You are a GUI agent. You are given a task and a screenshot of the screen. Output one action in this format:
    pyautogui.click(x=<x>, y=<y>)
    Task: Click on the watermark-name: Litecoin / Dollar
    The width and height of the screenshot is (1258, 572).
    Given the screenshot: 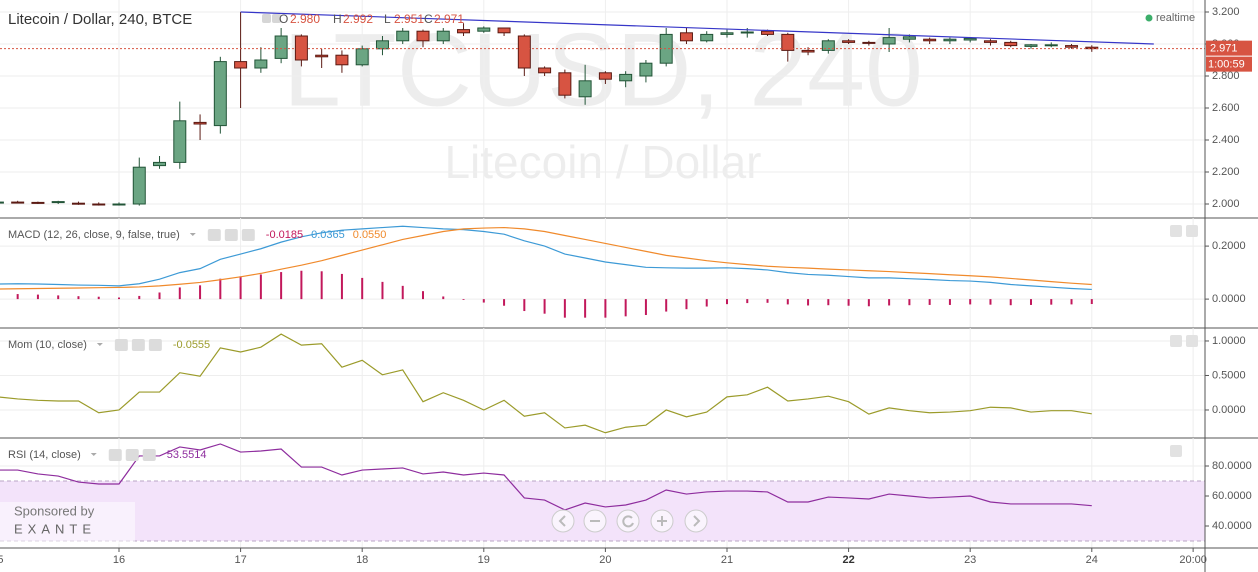 What is the action you would take?
    pyautogui.click(x=602, y=162)
    